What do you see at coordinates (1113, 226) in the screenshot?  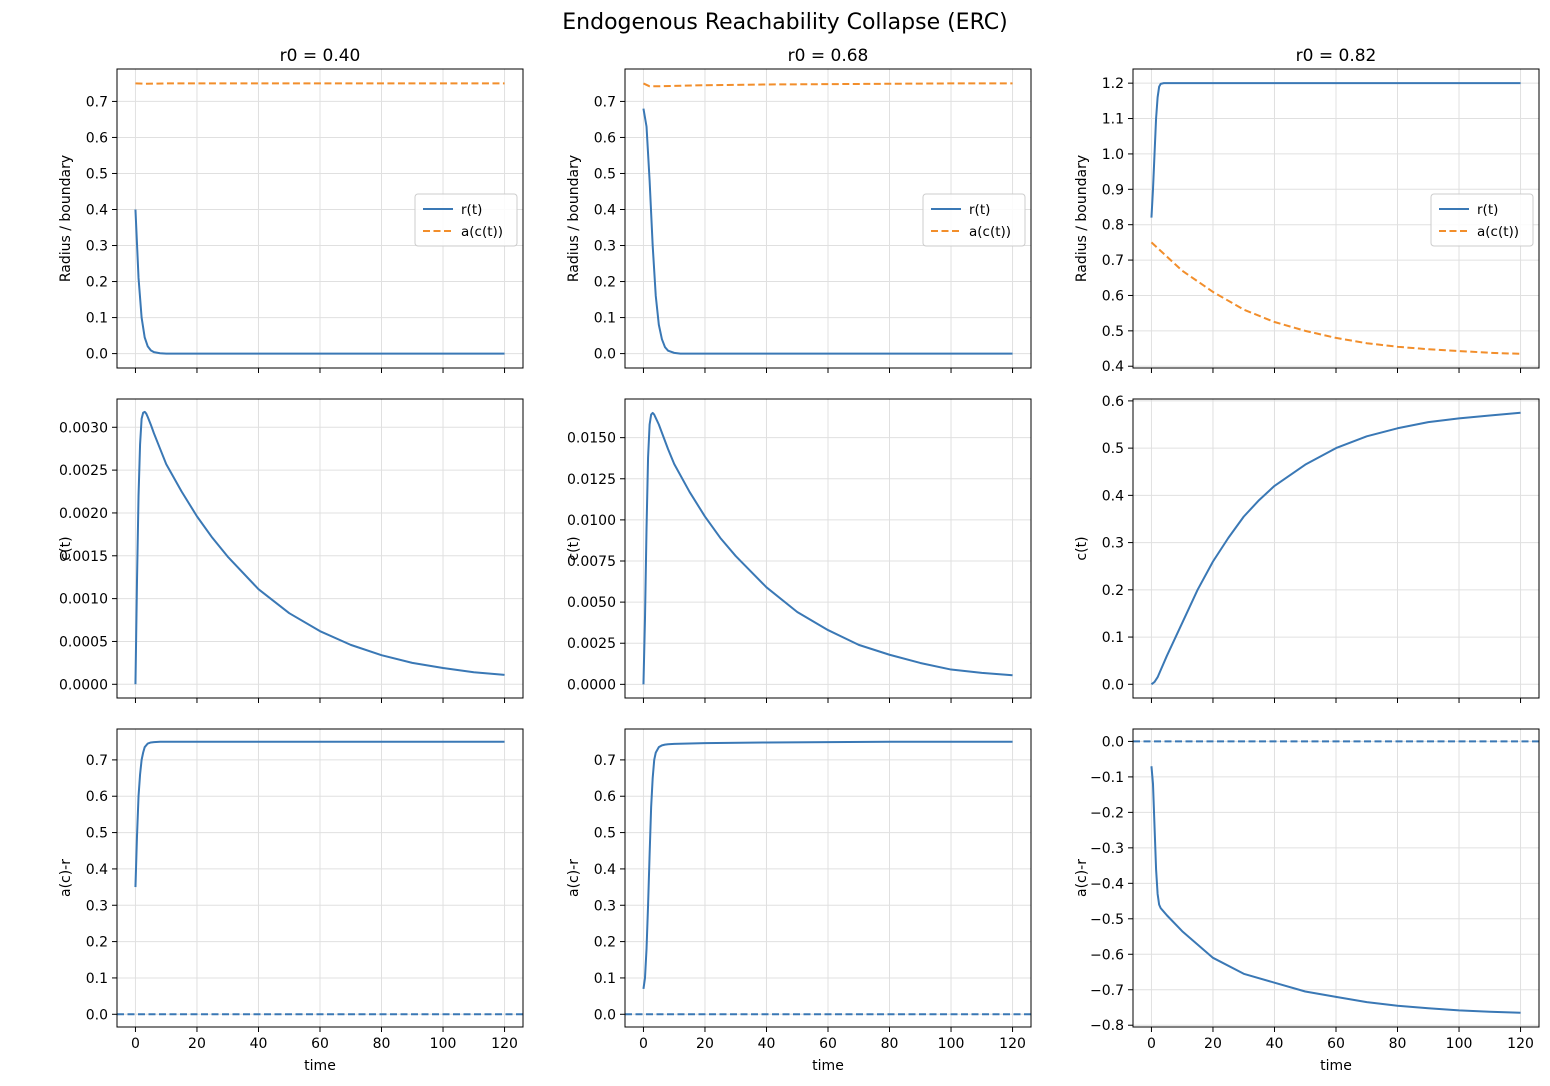 I see `y-tick-label: 0.8` at bounding box center [1113, 226].